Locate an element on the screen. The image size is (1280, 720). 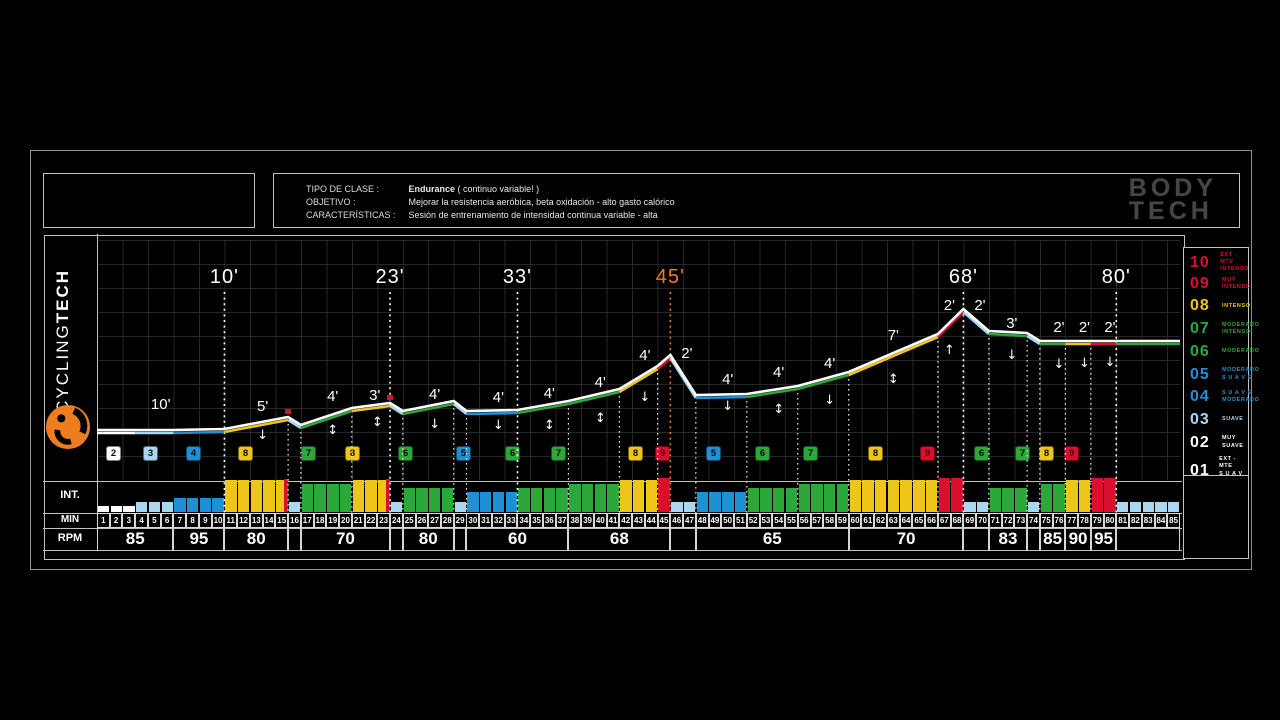
time-marker-label: 80' is located at coordinates (1116, 277).